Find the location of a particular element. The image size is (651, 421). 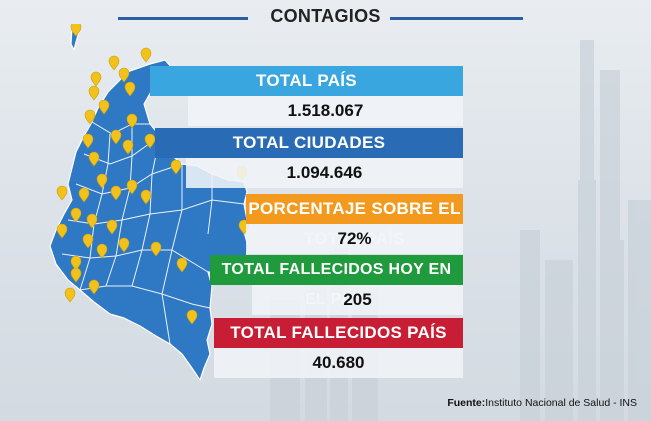

header-line-right is located at coordinates (456, 18).